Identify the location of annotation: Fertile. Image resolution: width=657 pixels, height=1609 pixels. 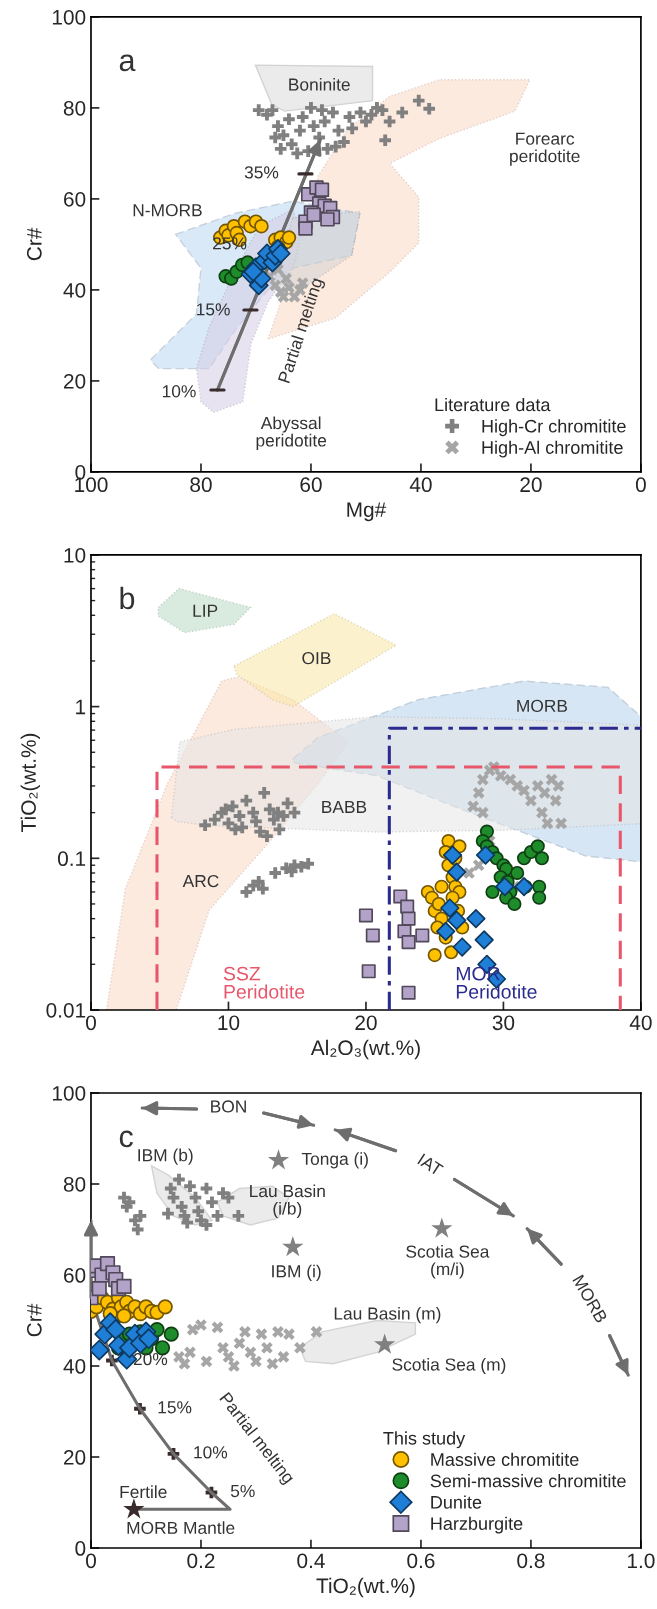
(143, 1492).